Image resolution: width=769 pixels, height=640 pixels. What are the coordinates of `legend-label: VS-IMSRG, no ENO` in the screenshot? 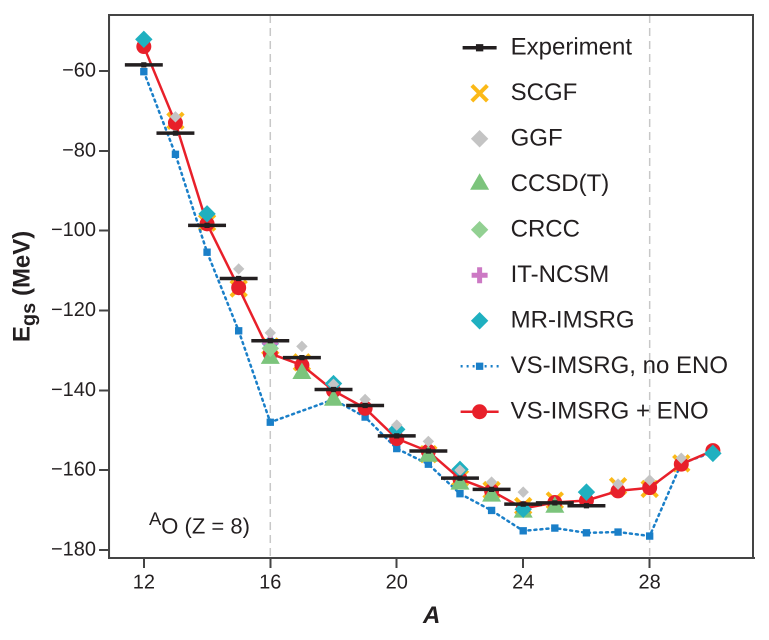 It's located at (619, 365).